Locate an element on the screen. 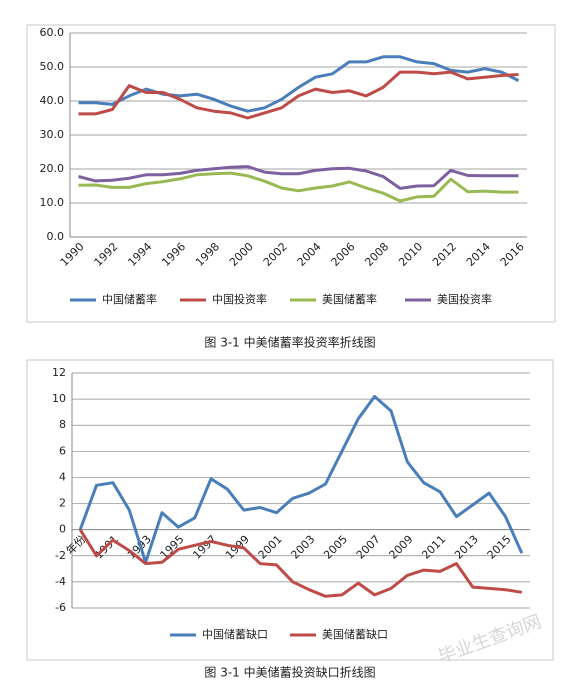 This screenshot has height=686, width=563. caption: 图 3-1 中美储蓄率投资率折线图 is located at coordinates (289, 342).